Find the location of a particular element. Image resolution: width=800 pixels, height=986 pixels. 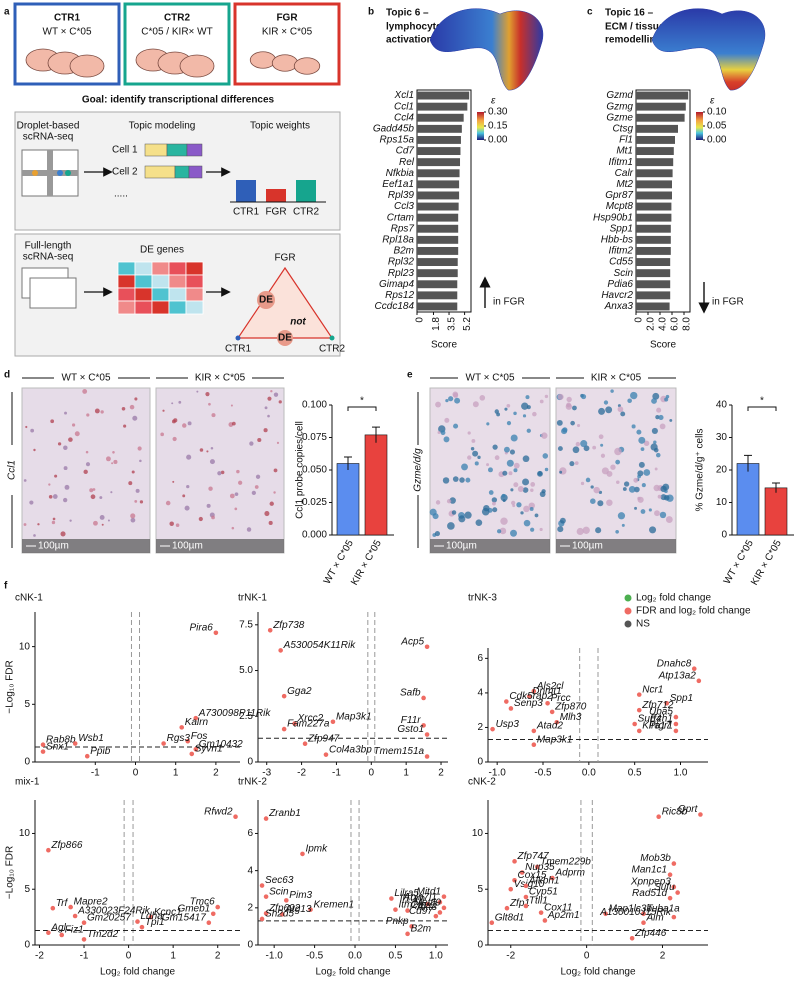

header-bg is located at coordinates (490, 378).